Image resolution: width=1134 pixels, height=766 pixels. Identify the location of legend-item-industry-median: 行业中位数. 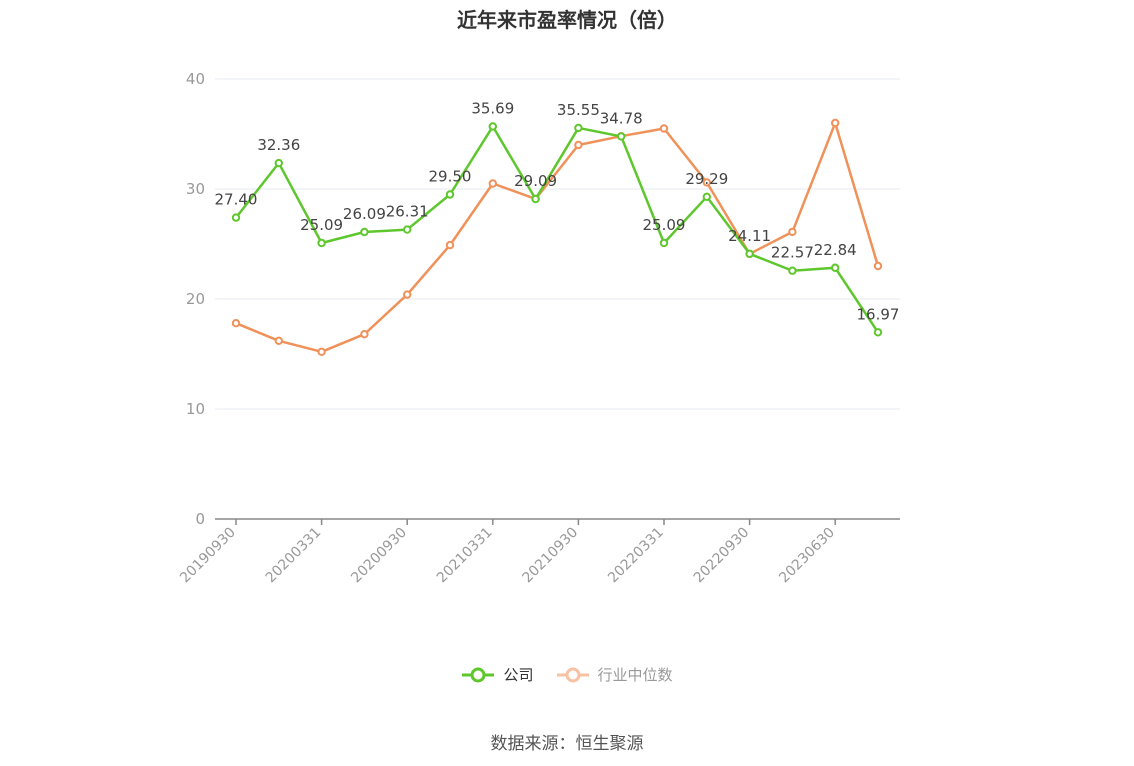
(614, 674).